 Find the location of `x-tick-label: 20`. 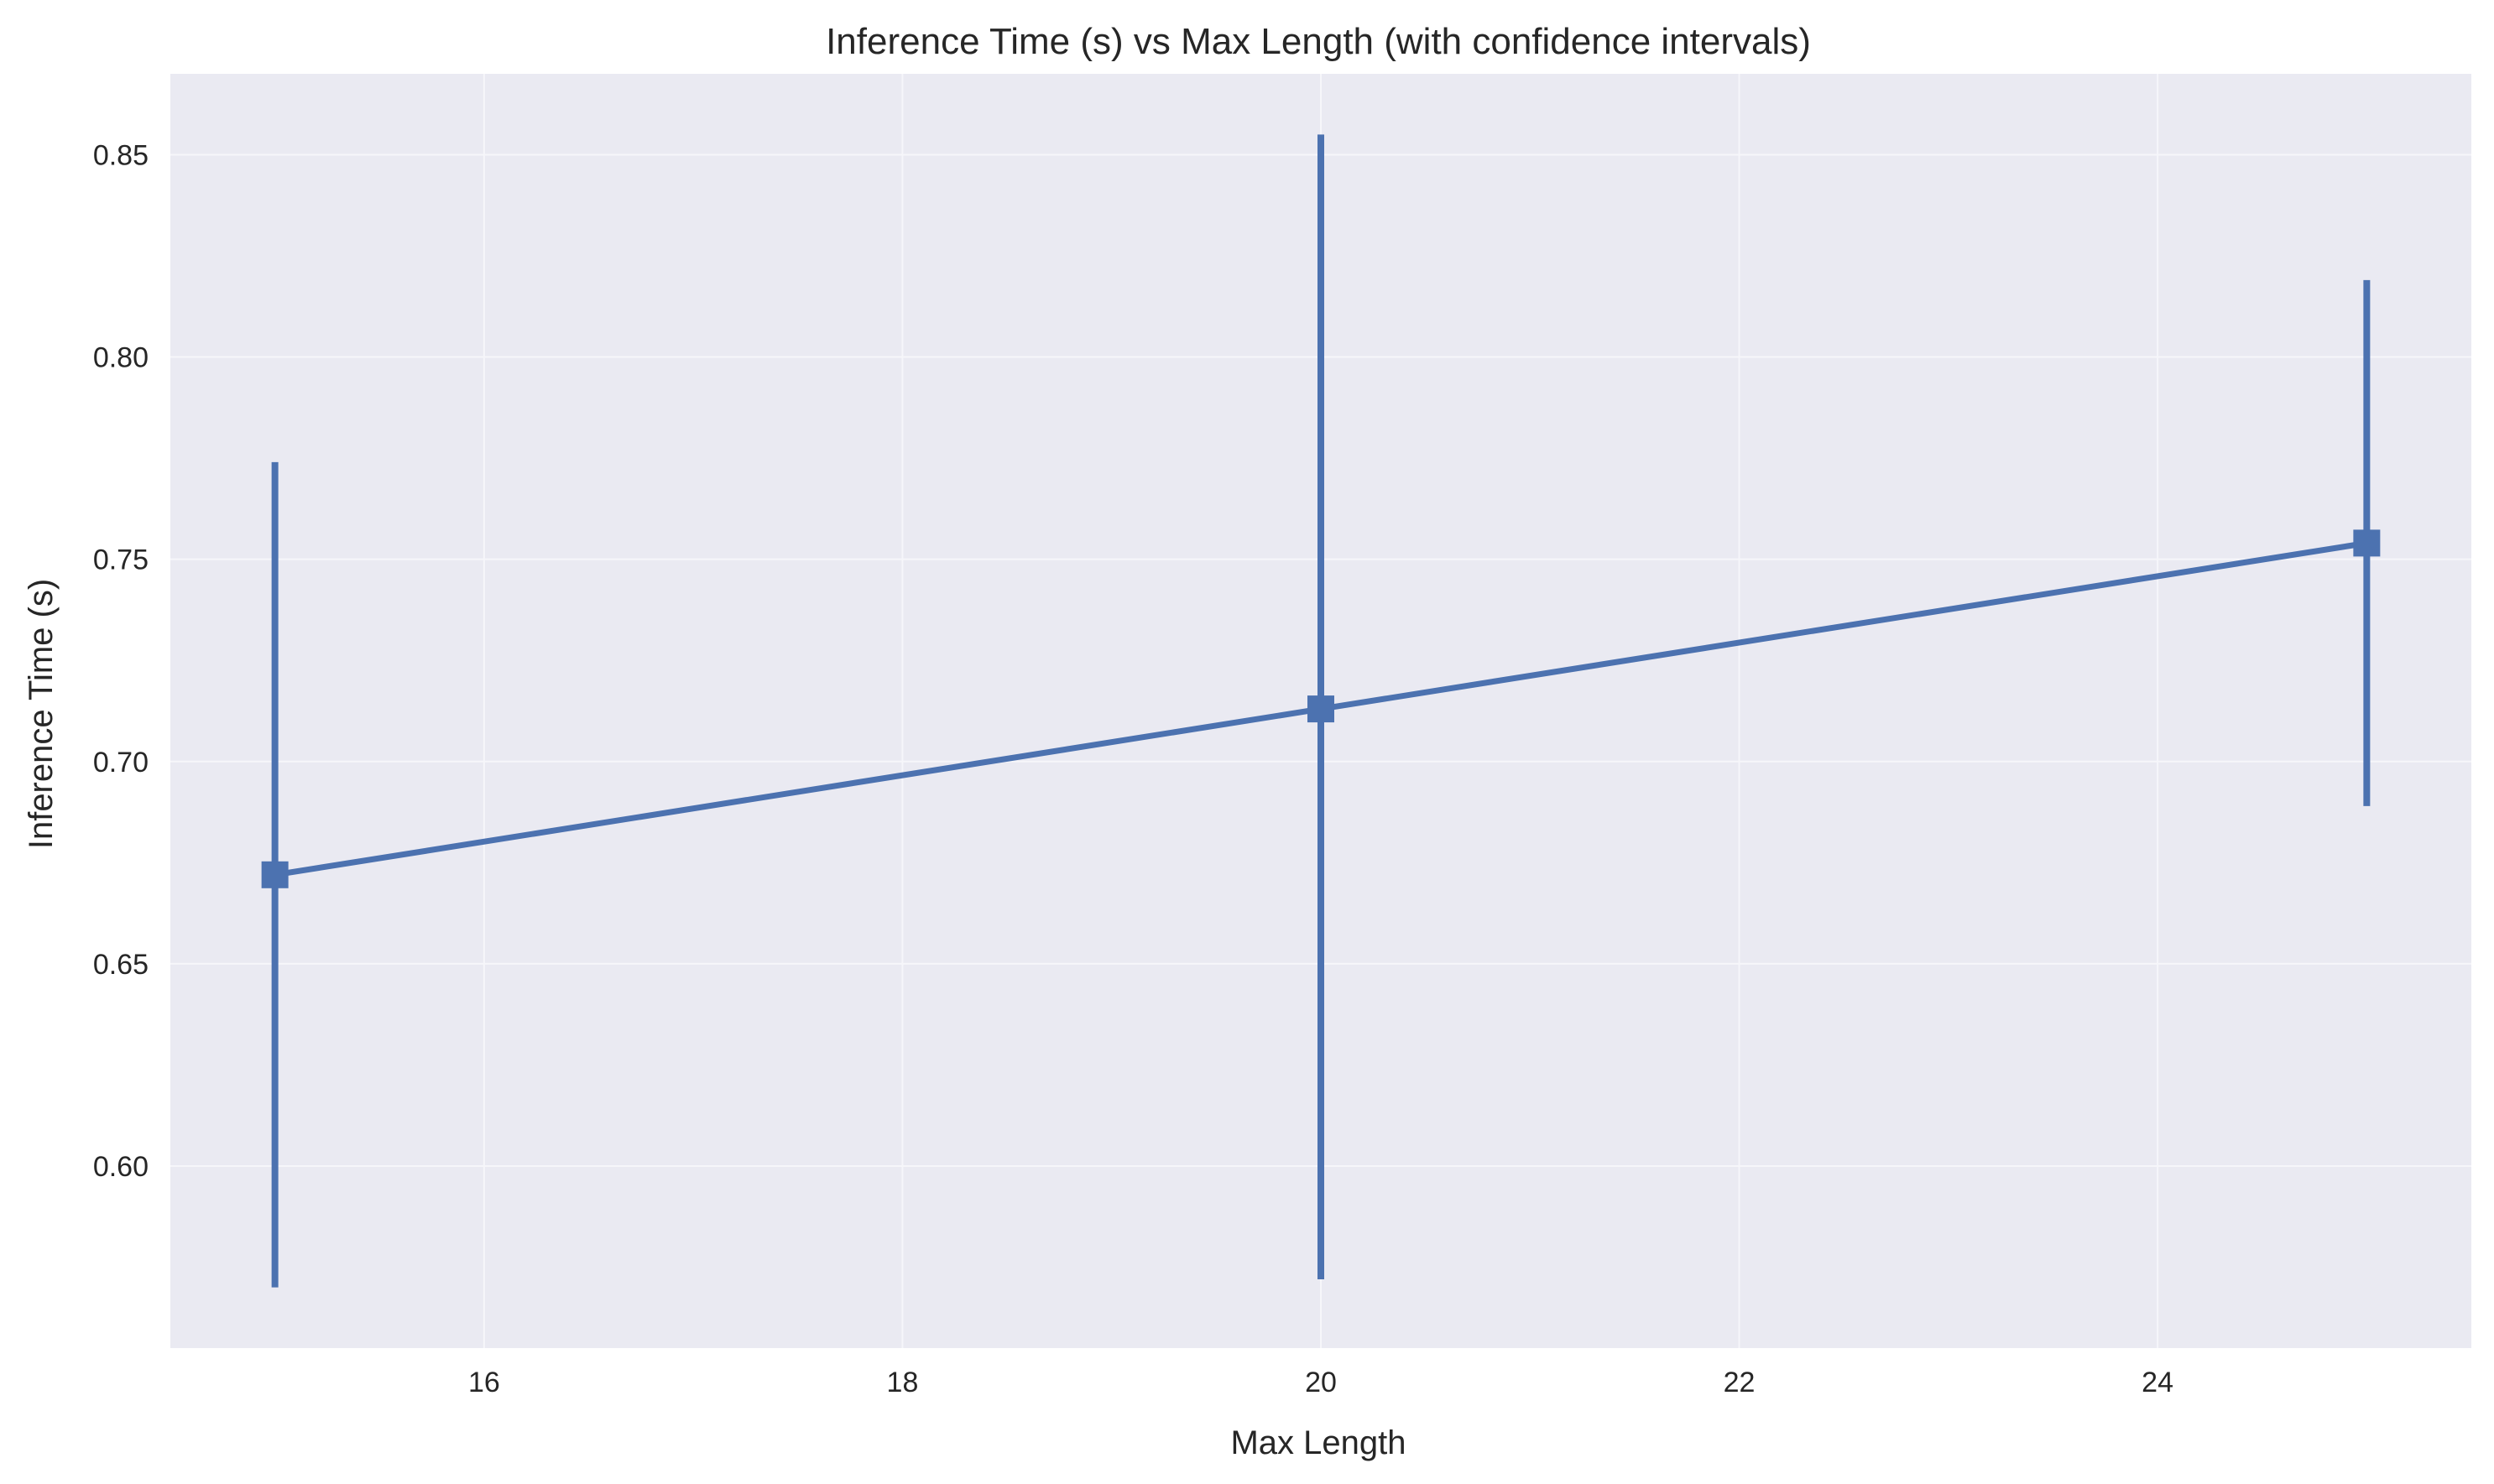

x-tick-label: 20 is located at coordinates (1321, 1382).